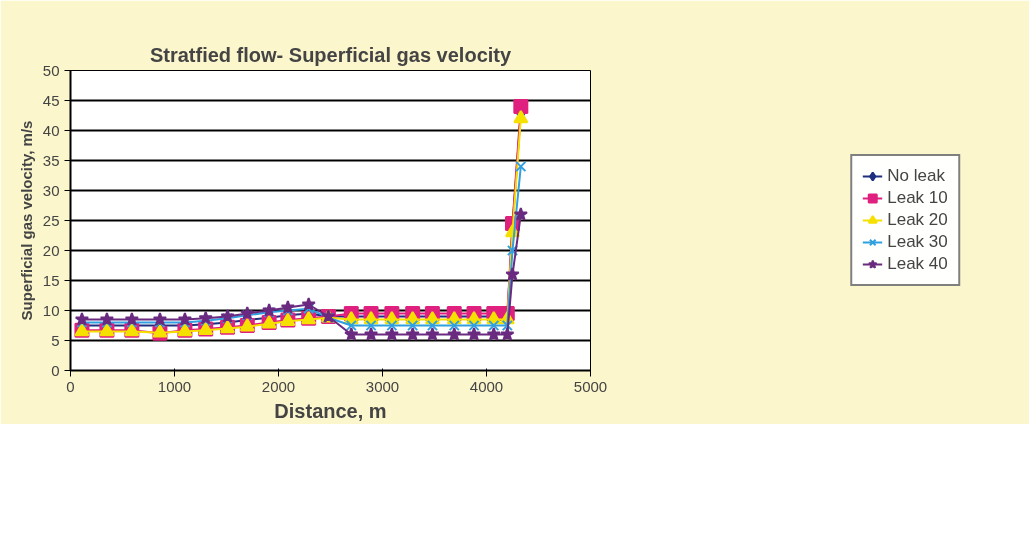  What do you see at coordinates (55, 340) in the screenshot?
I see `y-tick-label: 5` at bounding box center [55, 340].